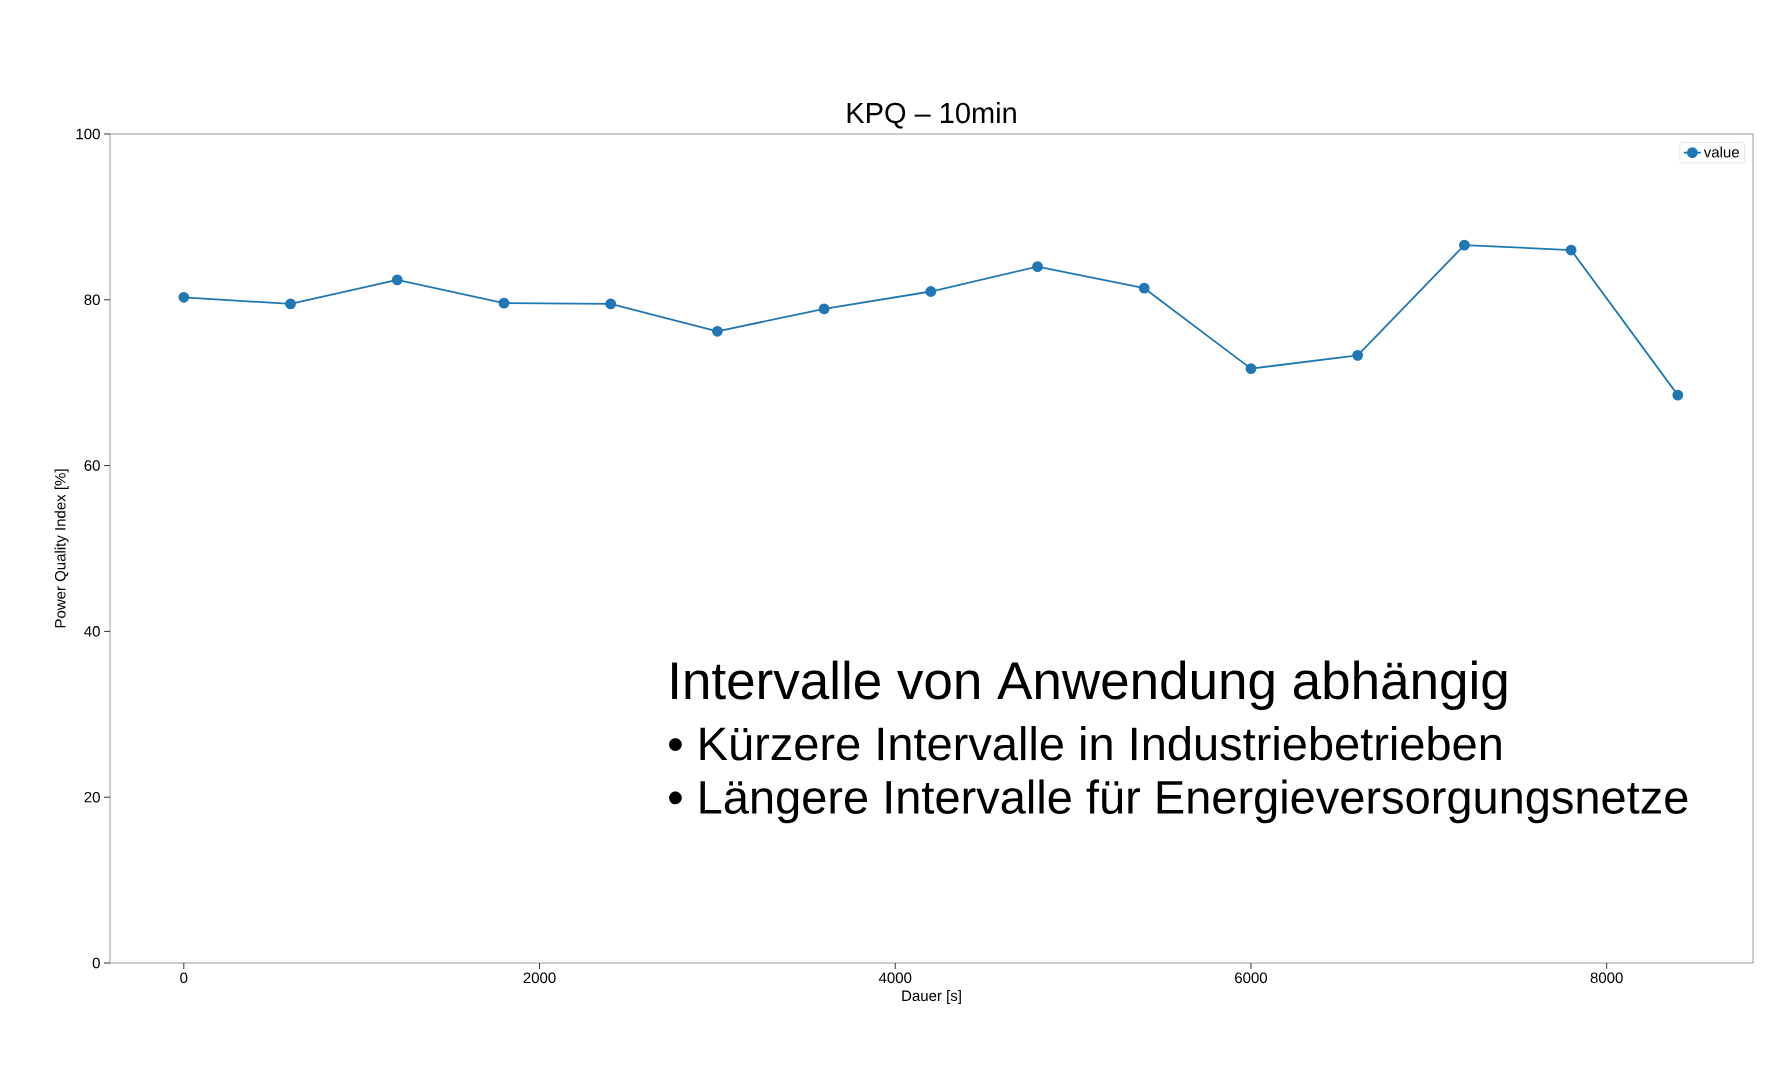 The height and width of the screenshot is (1076, 1779). What do you see at coordinates (96, 963) in the screenshot?
I see `y-tick-label: 0` at bounding box center [96, 963].